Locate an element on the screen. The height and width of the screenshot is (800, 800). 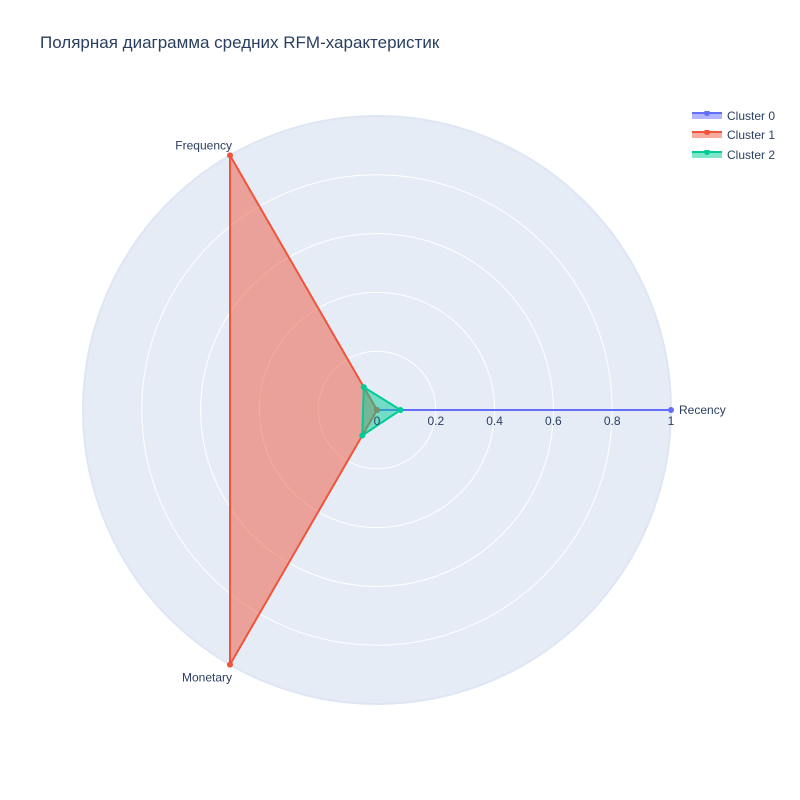
legend-label-cluster-0: Cluster 0 is located at coordinates (751, 115).